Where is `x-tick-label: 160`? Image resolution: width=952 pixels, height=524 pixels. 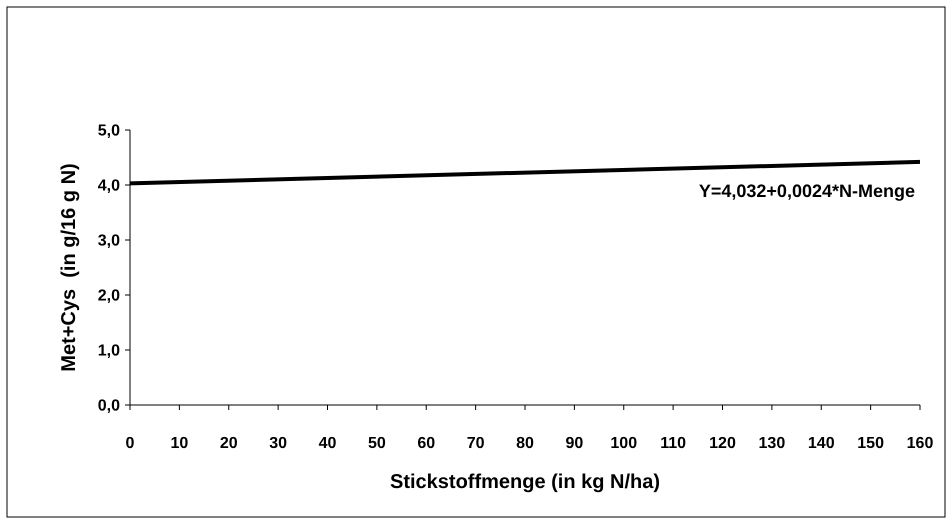
x-tick-label: 160 is located at coordinates (920, 443).